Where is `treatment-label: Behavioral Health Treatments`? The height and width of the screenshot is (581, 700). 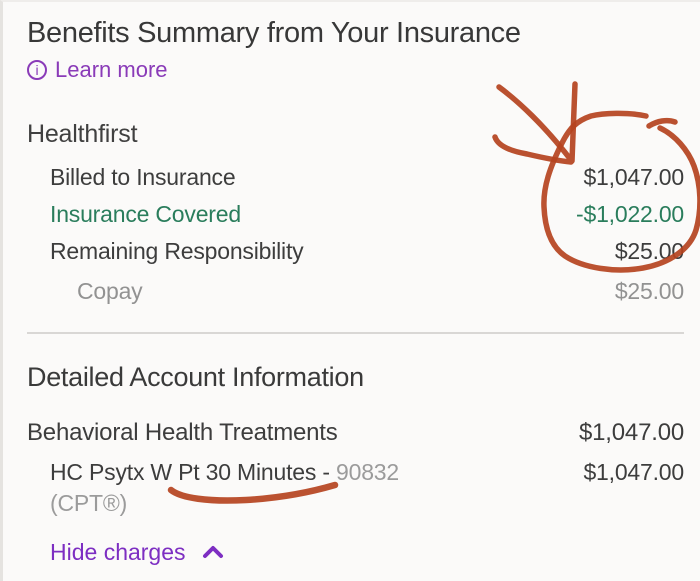
treatment-label: Behavioral Health Treatments is located at coordinates (182, 432).